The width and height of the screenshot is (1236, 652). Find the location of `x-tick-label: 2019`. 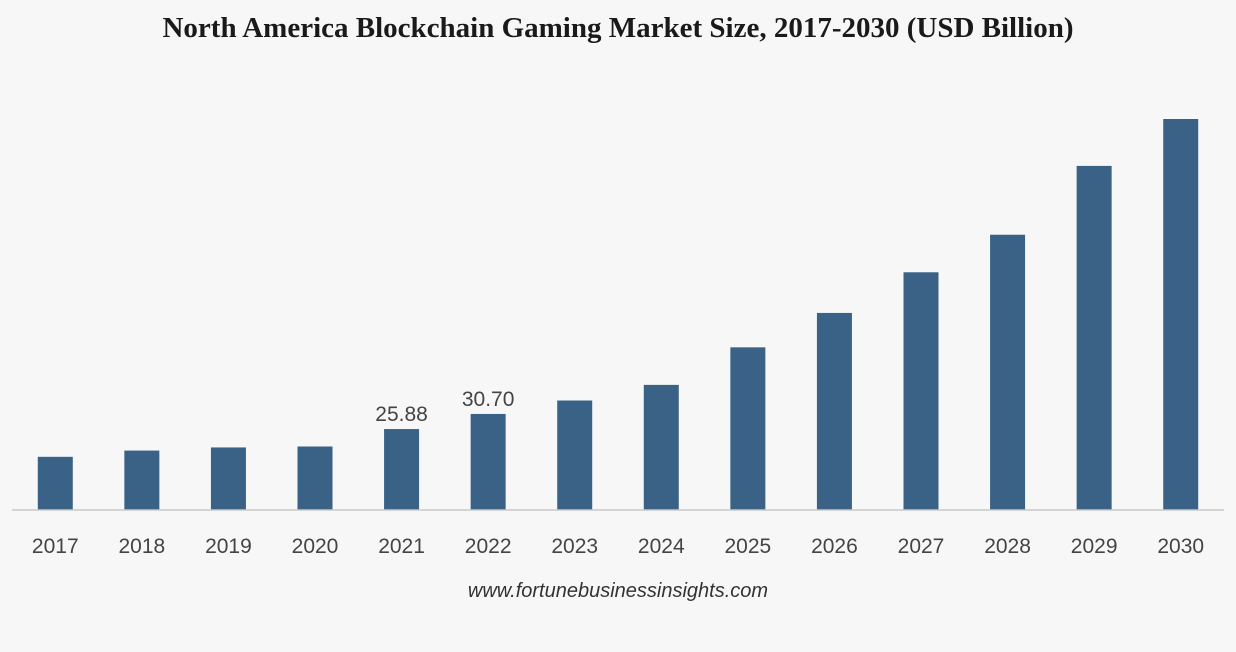

x-tick-label: 2019 is located at coordinates (228, 546).